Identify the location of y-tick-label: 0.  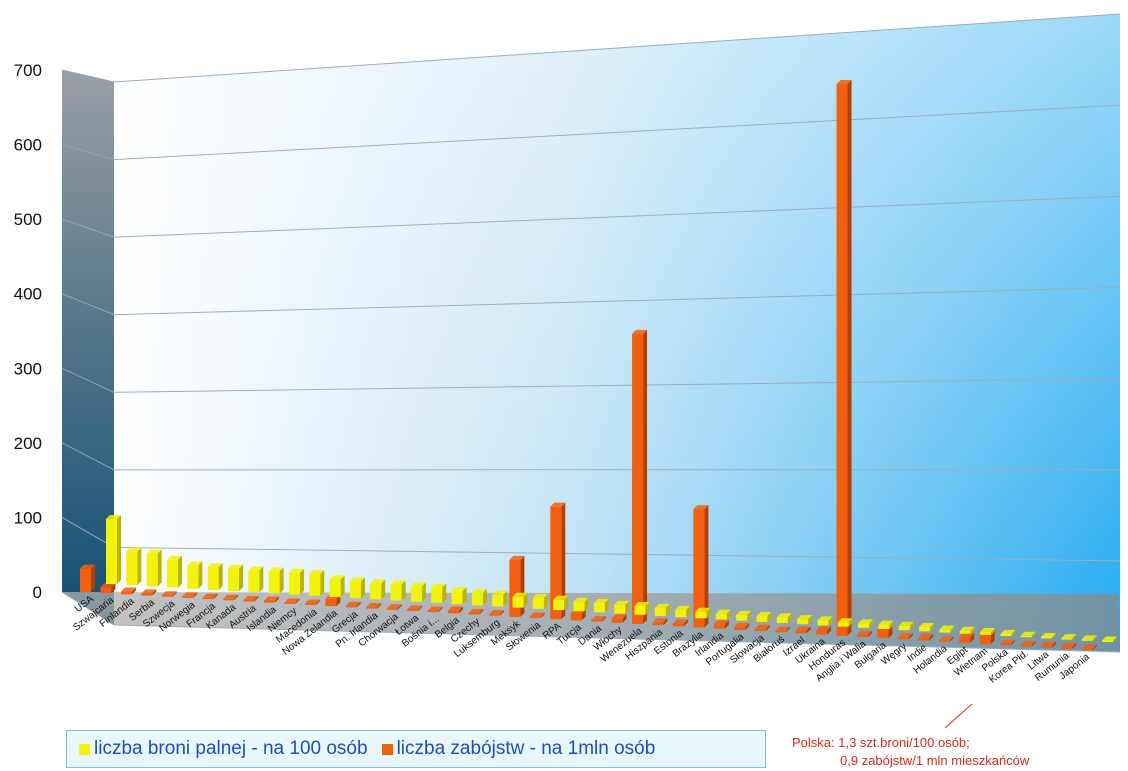
(37, 592).